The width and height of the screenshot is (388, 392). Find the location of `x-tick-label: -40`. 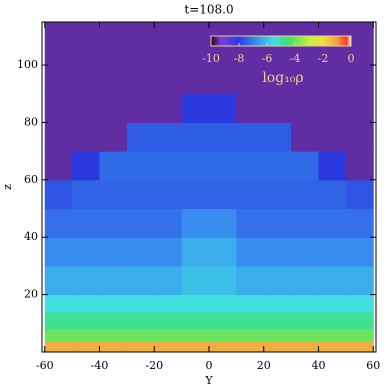

x-tick-label: -40 is located at coordinates (100, 365).